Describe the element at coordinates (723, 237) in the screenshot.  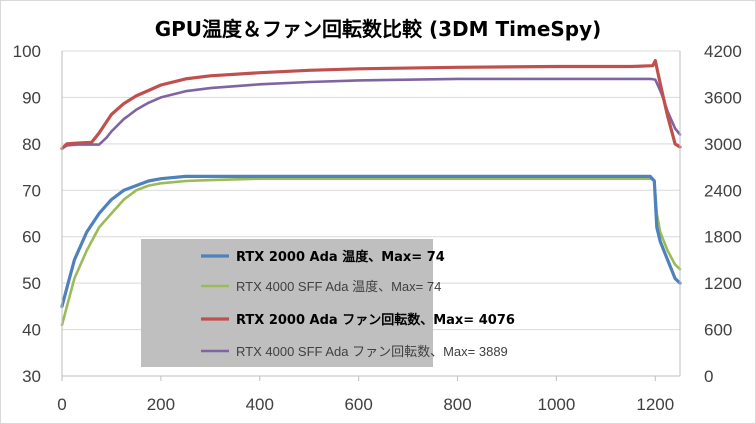
I see `y-right-tick-label: 1800` at that location.